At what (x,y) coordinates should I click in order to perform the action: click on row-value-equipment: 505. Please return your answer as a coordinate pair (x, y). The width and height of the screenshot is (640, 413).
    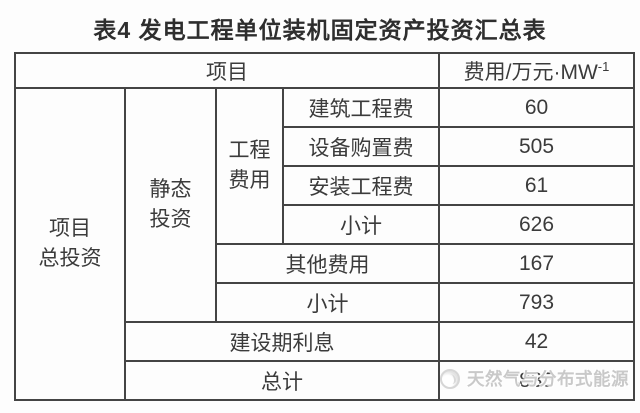
    Looking at the image, I should click on (536, 146).